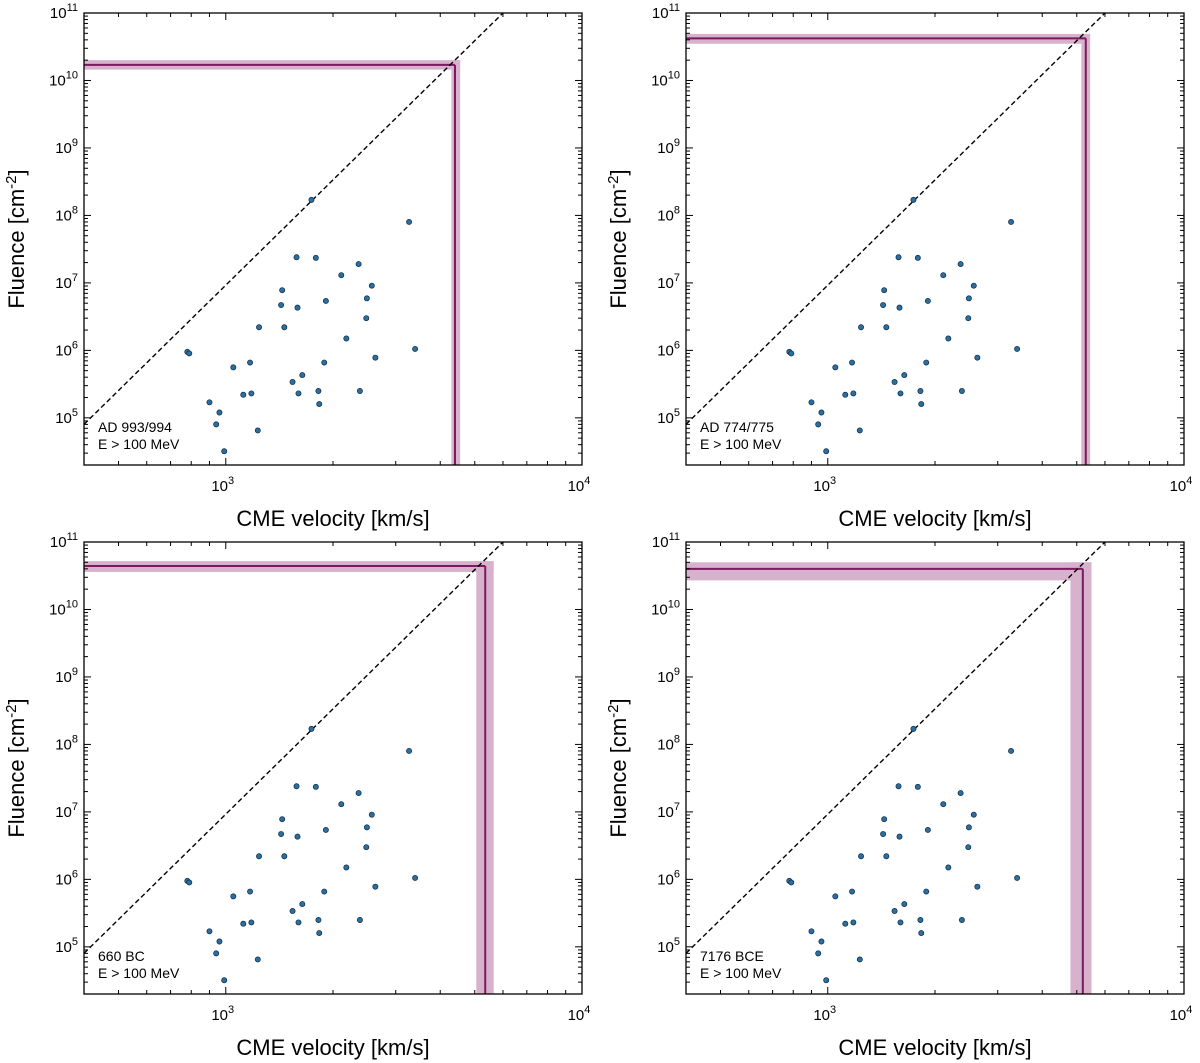  What do you see at coordinates (294, 239) in the screenshot?
I see `plot-area` at bounding box center [294, 239].